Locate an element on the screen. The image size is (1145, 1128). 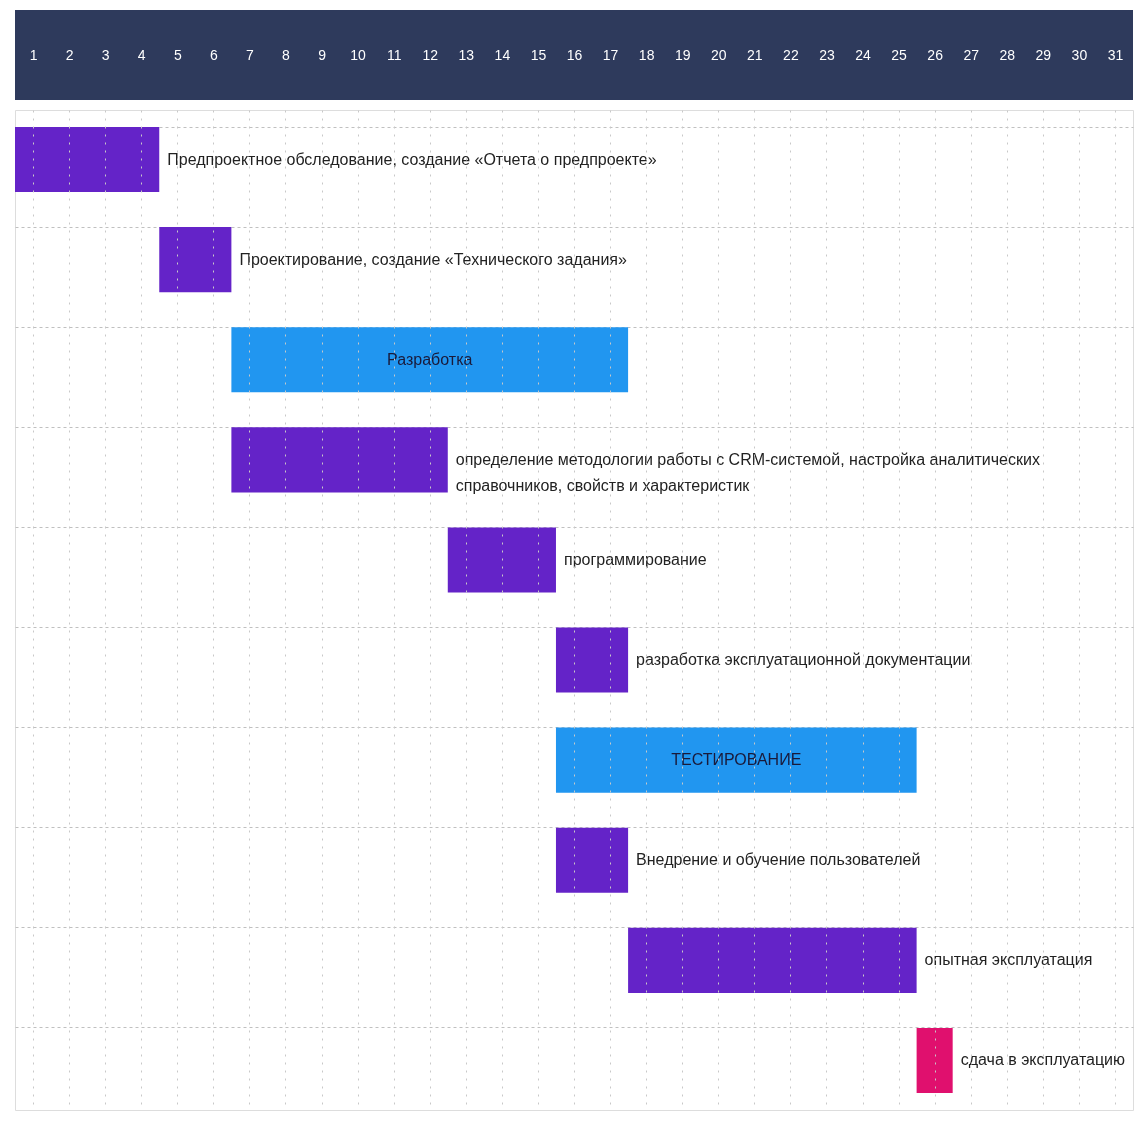
x-tick-label: 30 is located at coordinates (1079, 54).